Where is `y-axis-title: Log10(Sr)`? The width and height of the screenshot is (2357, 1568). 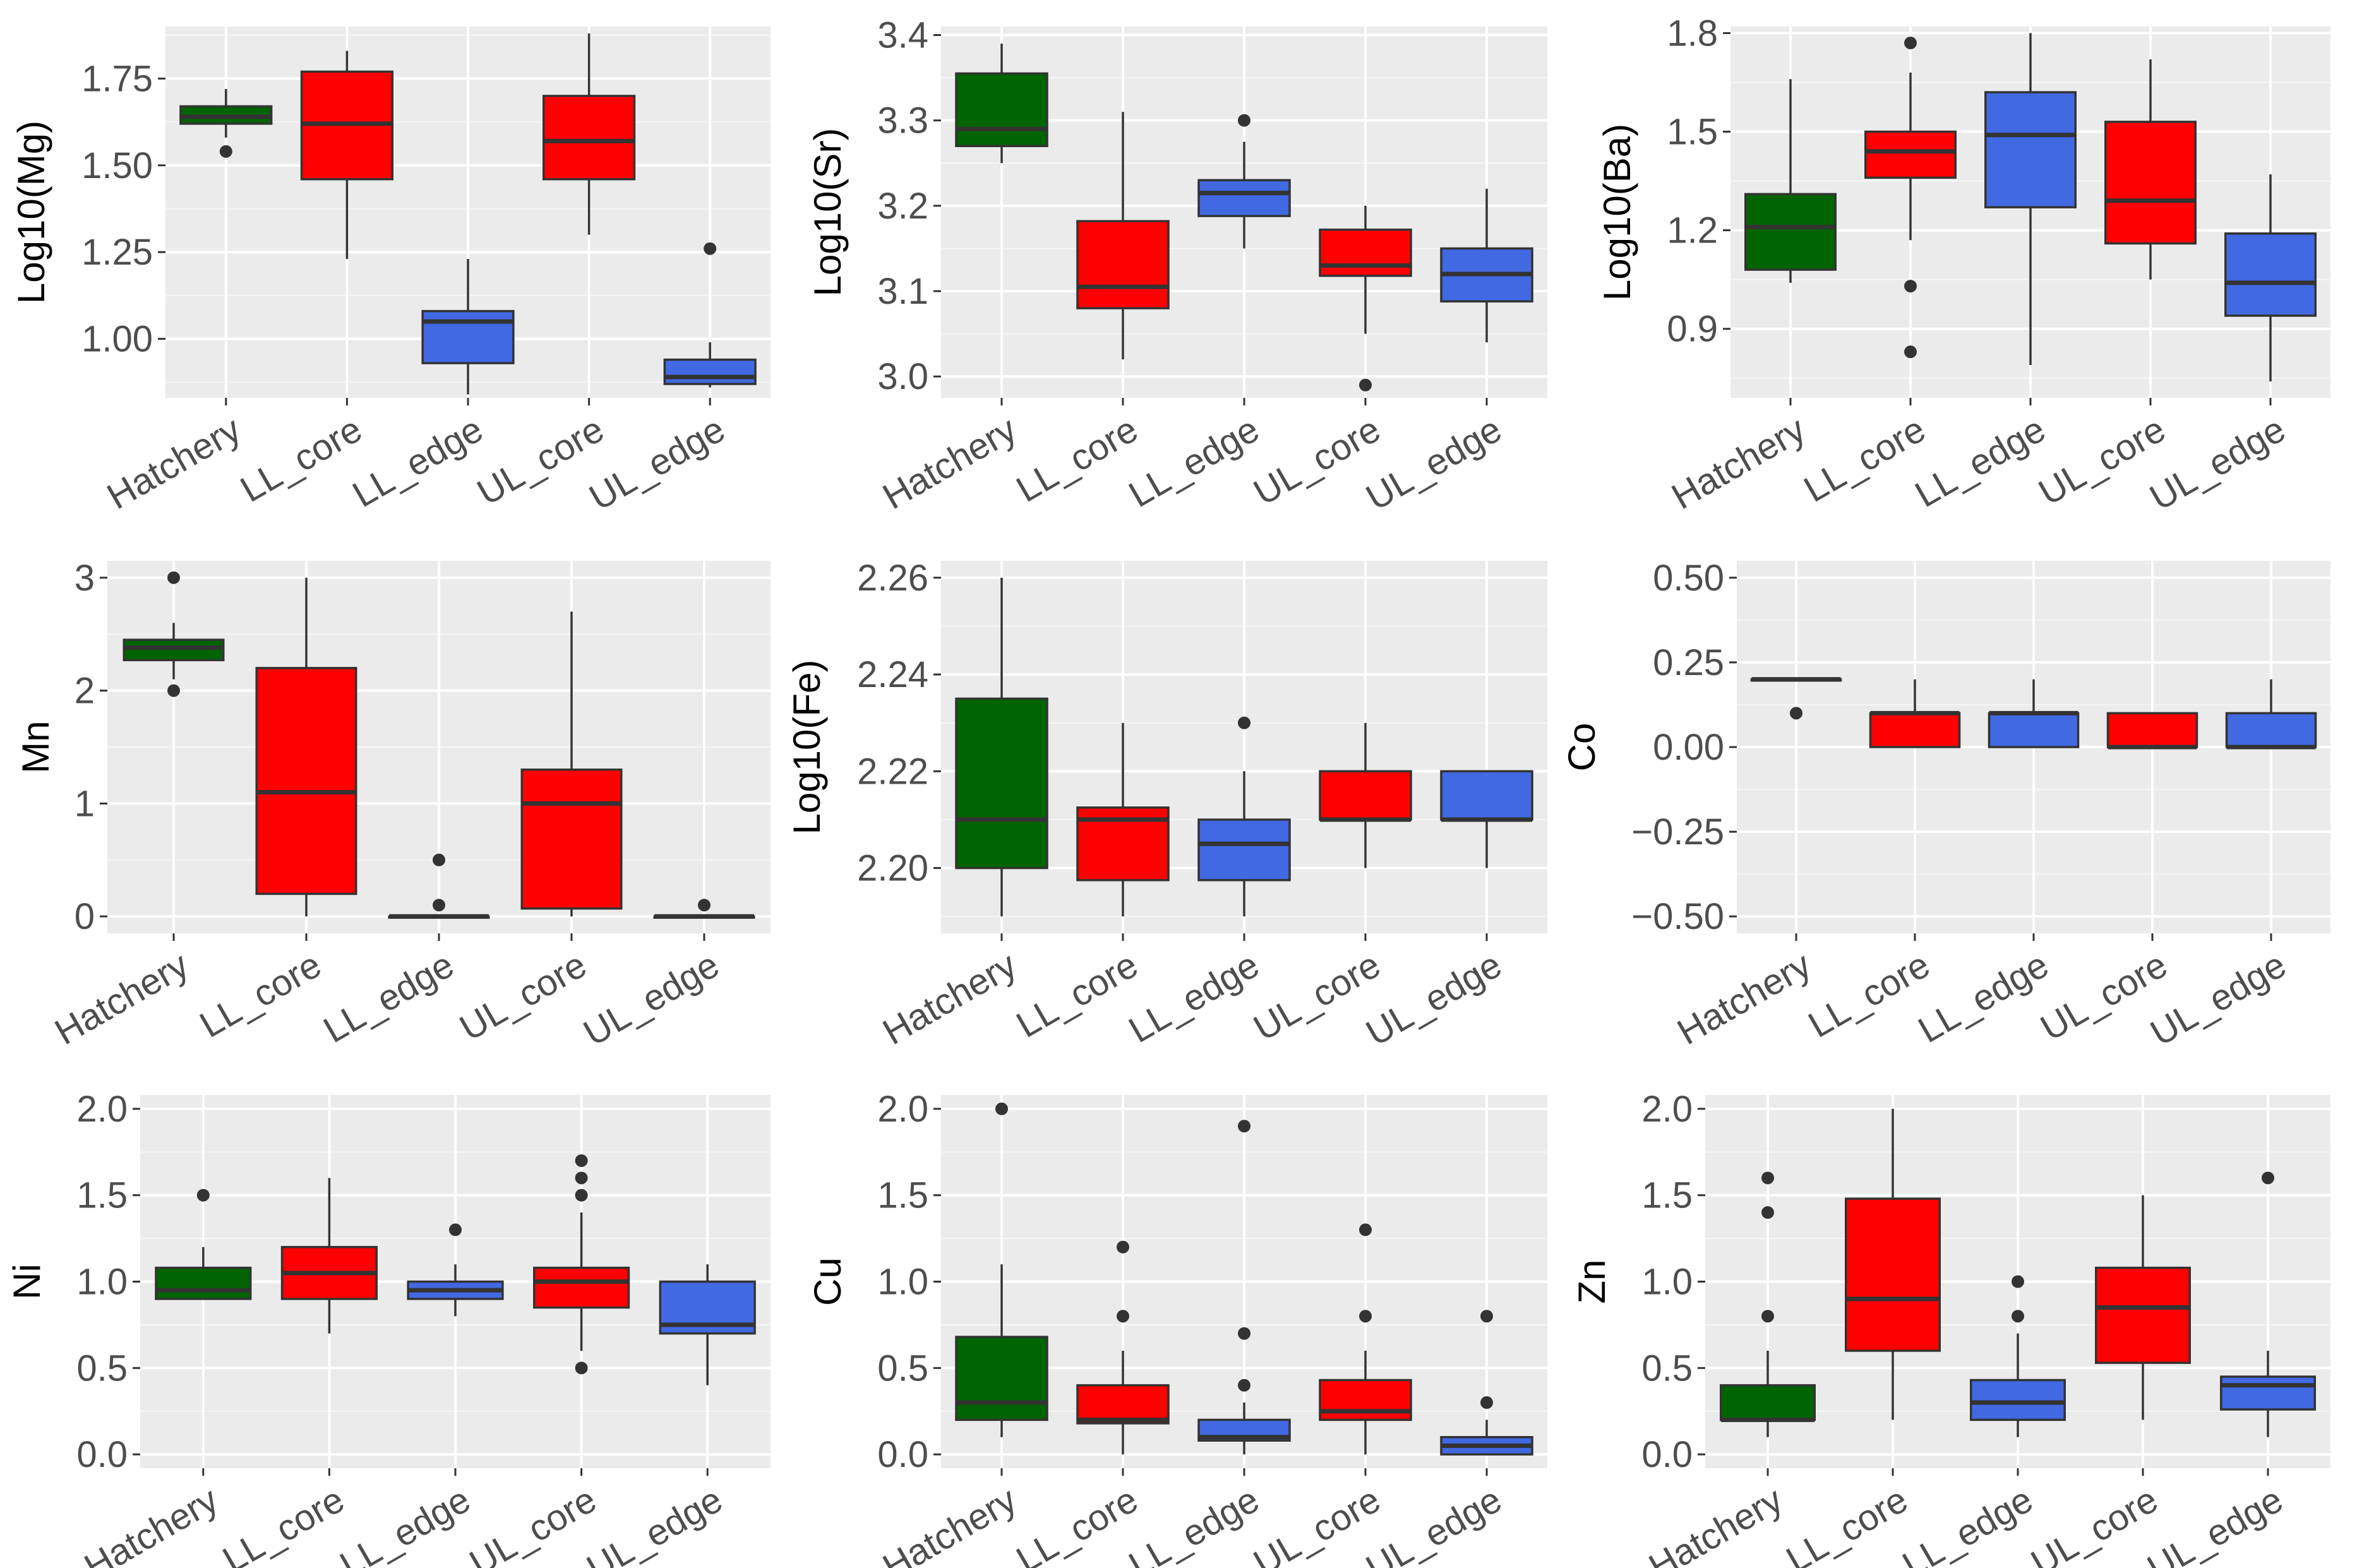
y-axis-title: Log10(Sr) is located at coordinates (828, 213).